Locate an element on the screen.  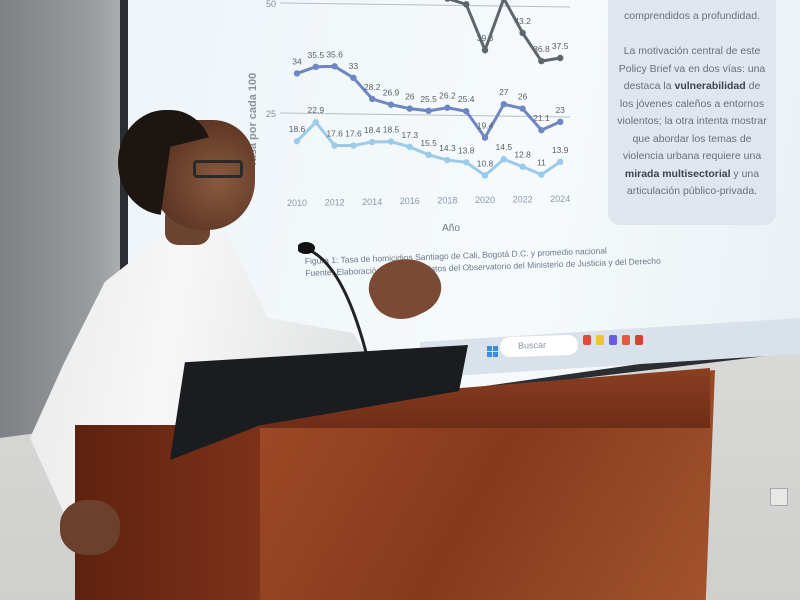
bold-text: vulnerabilidad is located at coordinates (710, 86).